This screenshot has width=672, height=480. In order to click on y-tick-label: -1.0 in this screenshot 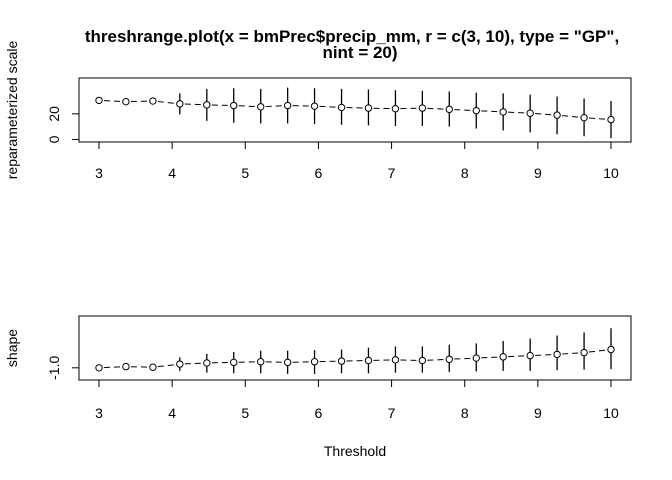, I will do `click(54, 368)`.